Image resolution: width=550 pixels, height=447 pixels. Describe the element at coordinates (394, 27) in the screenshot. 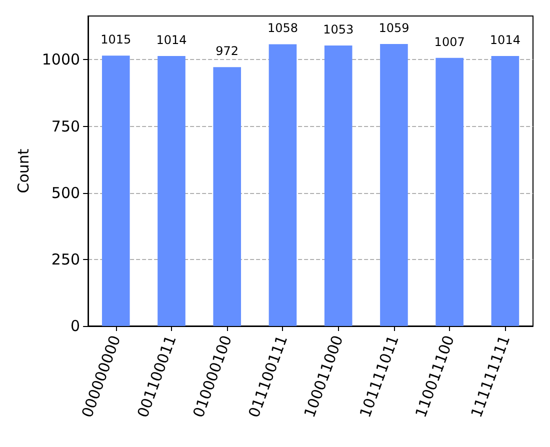

I see `data-label: 1059` at that location.